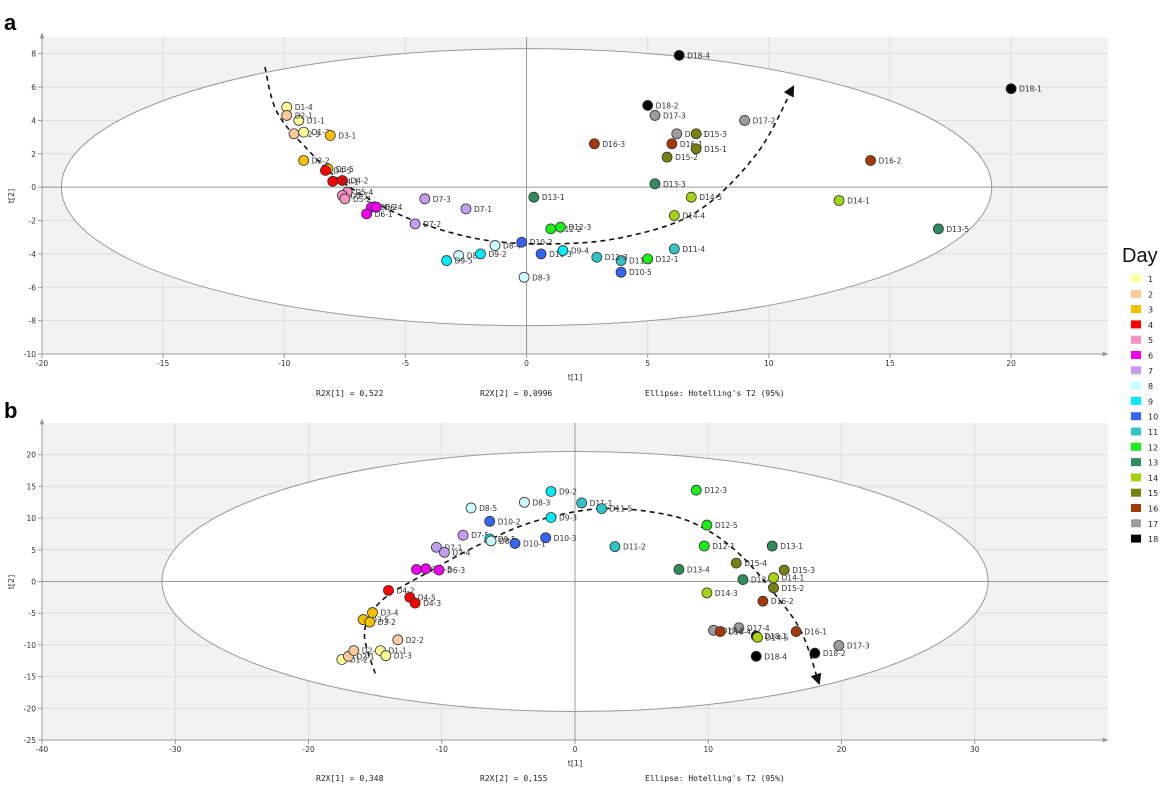 The height and width of the screenshot is (785, 1163). What do you see at coordinates (633, 260) in the screenshot?
I see `score-point-d11-2: D11-2` at bounding box center [633, 260].